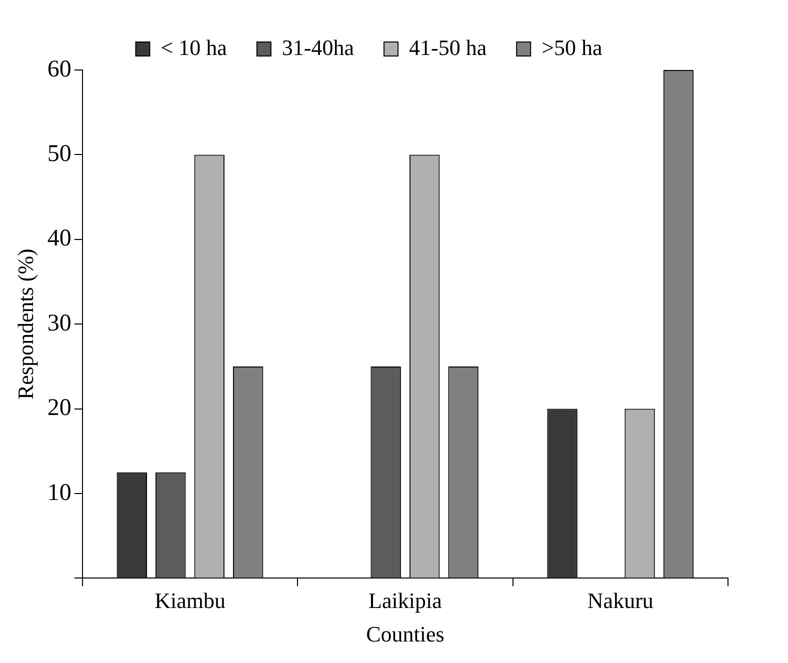 This screenshot has width=788, height=663. What do you see at coordinates (448, 47) in the screenshot?
I see `legend-label: 41-50 ha` at bounding box center [448, 47].